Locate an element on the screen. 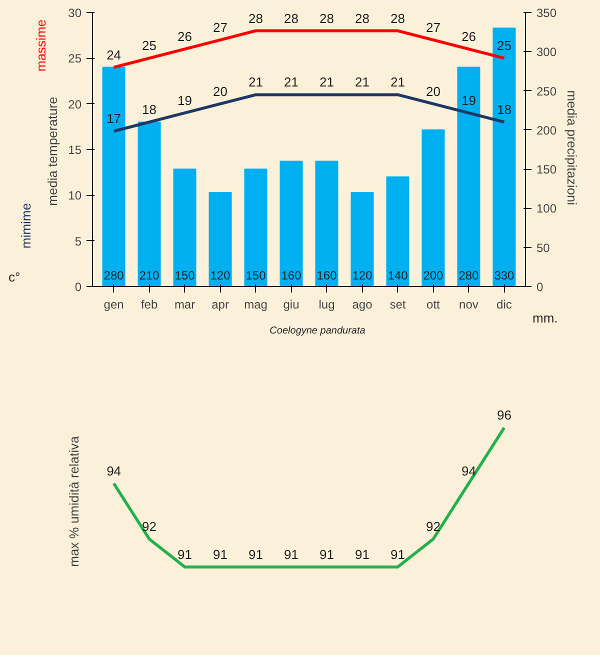 This screenshot has height=660, width=600. y-tick-label: 25 is located at coordinates (75, 59).